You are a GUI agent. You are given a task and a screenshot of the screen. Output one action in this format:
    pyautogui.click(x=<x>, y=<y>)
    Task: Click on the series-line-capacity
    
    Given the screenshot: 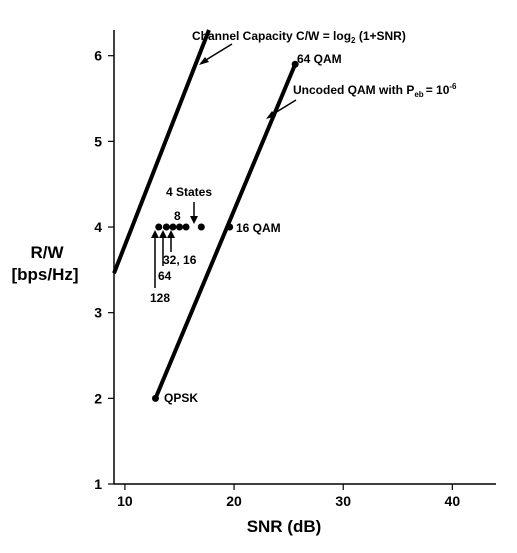 What is the action you would take?
    pyautogui.click(x=161, y=152)
    